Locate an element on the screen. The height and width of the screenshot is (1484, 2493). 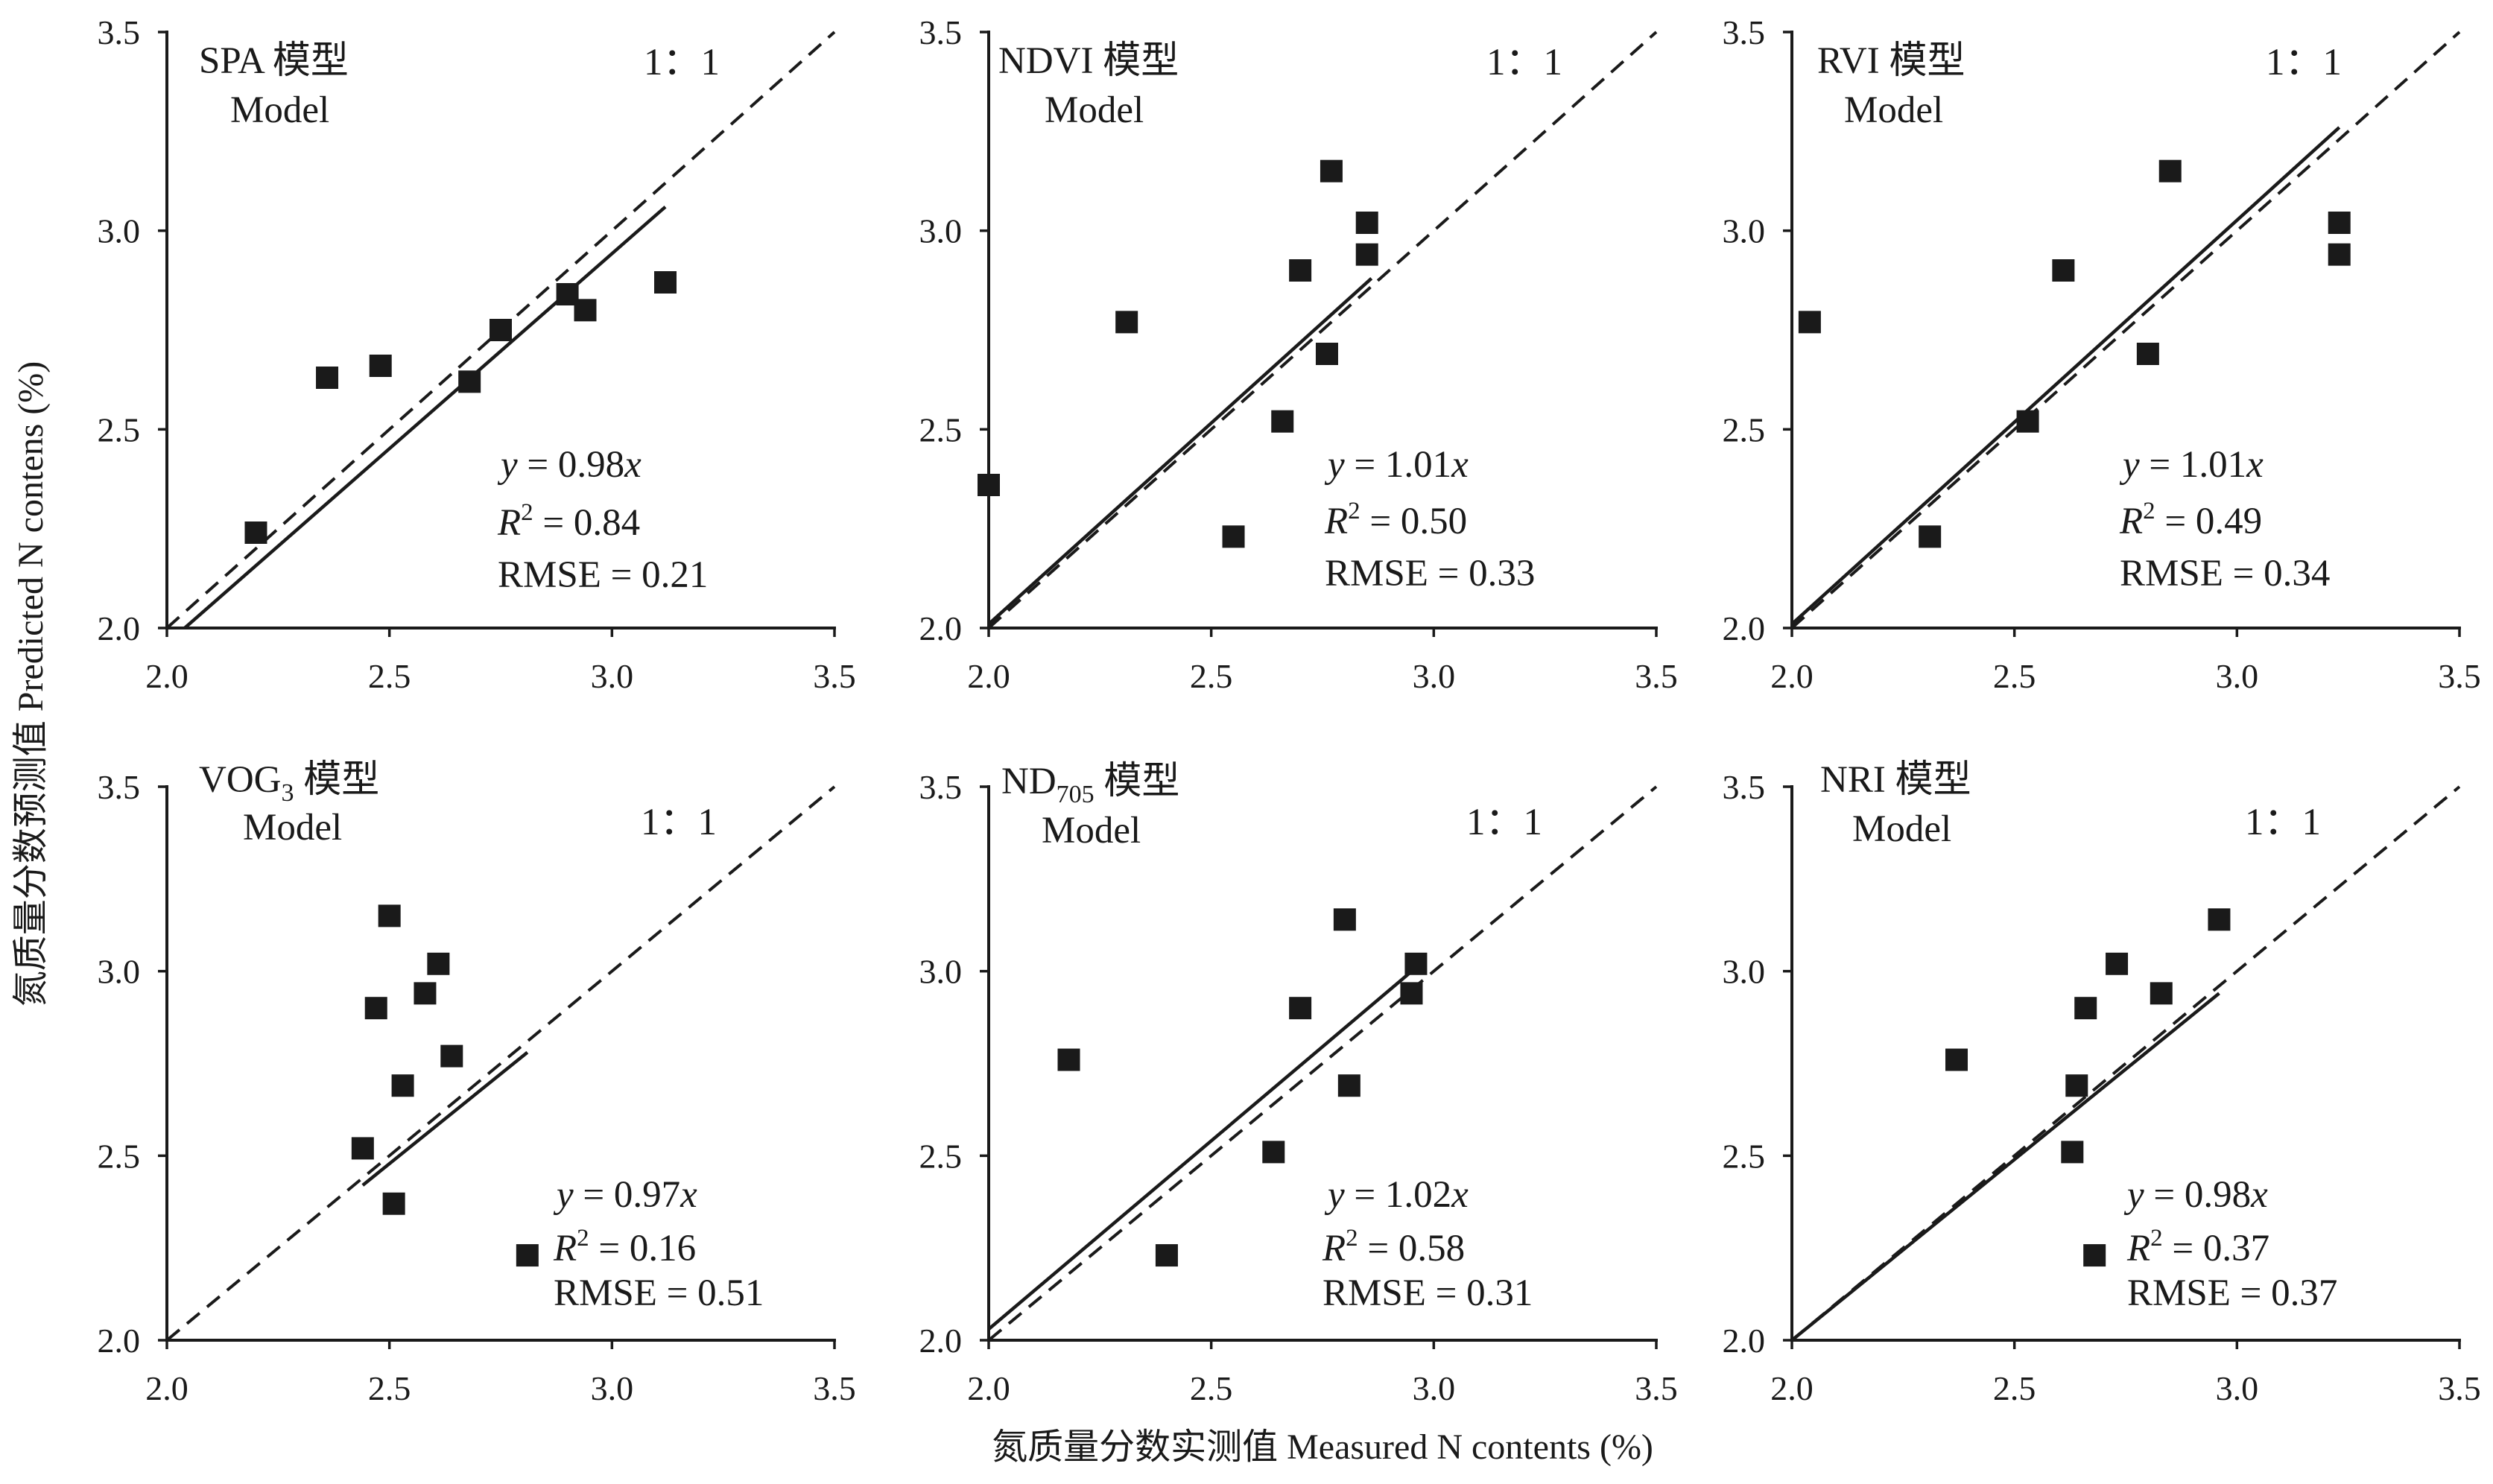
panel-title: ND705 模型 is located at coordinates (1090, 785).